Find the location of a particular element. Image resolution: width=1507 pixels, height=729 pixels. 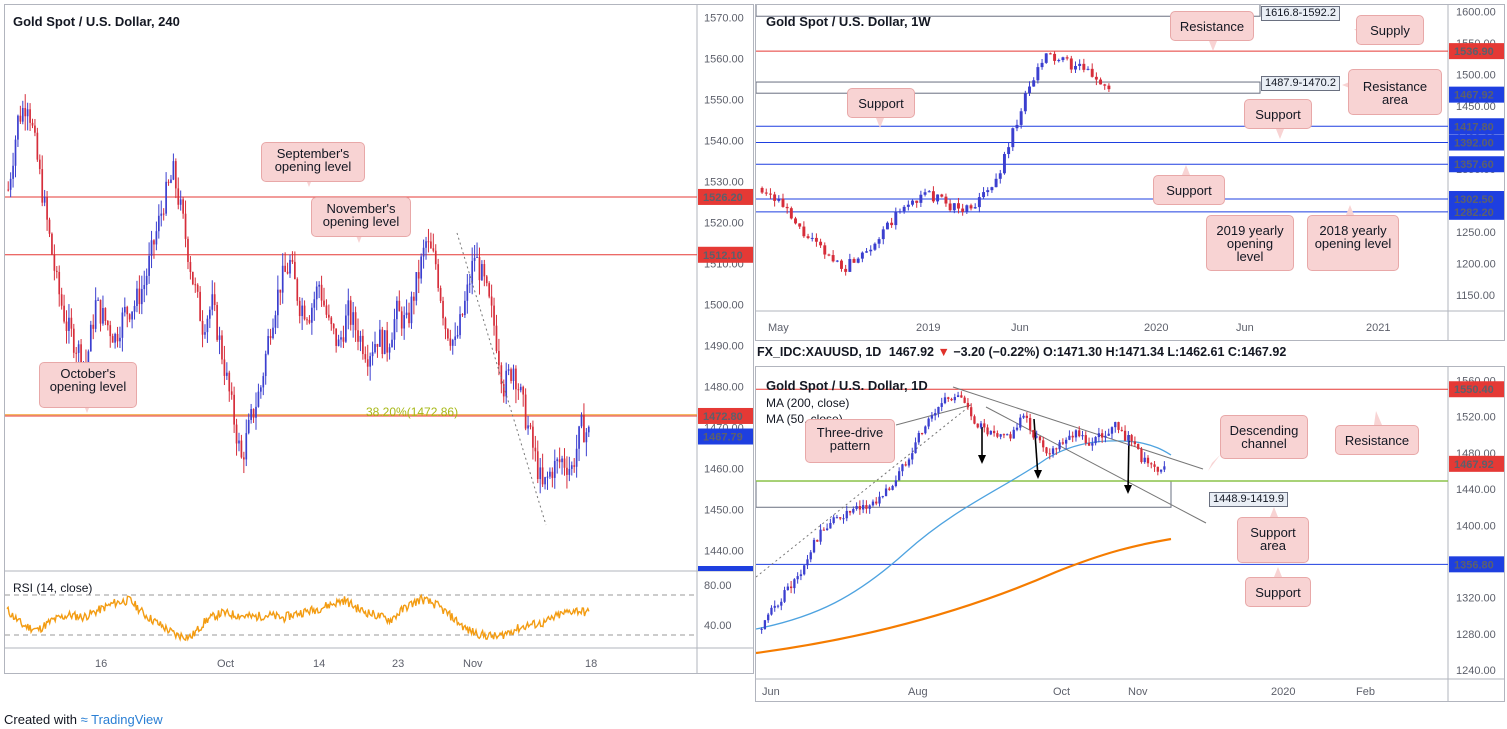

daily-price-tick: 1280.00 is located at coordinates (1476, 635).